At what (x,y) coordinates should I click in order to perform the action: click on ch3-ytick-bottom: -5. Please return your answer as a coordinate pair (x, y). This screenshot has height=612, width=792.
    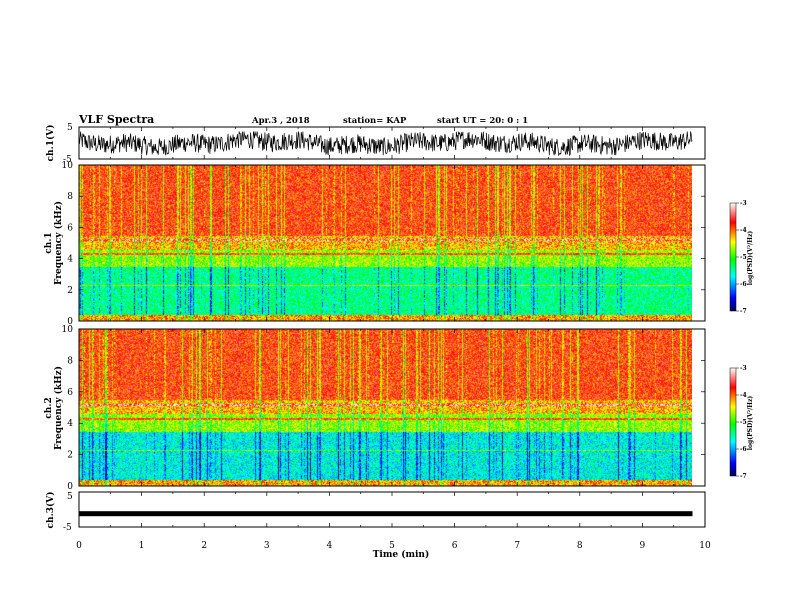
    Looking at the image, I should click on (67, 528).